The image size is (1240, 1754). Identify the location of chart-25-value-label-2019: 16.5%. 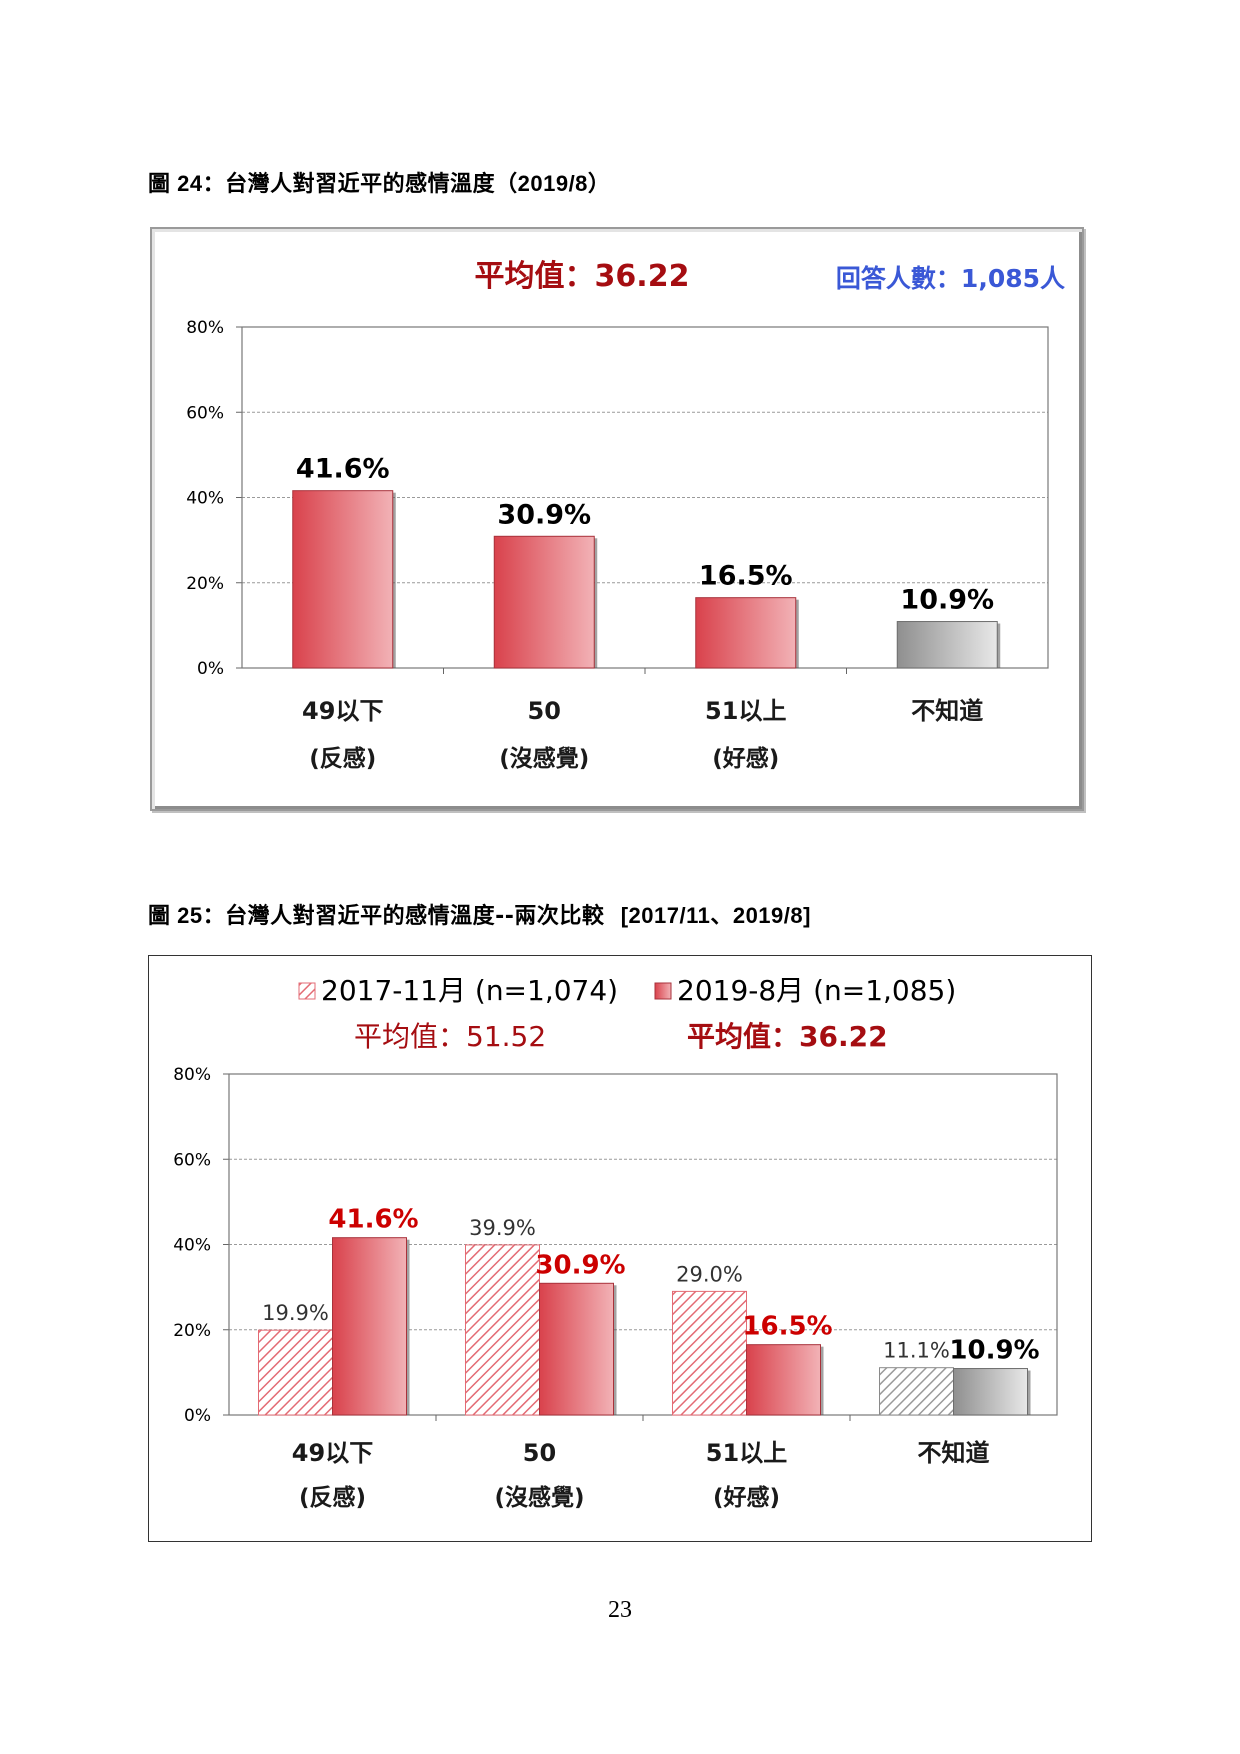
(787, 1327).